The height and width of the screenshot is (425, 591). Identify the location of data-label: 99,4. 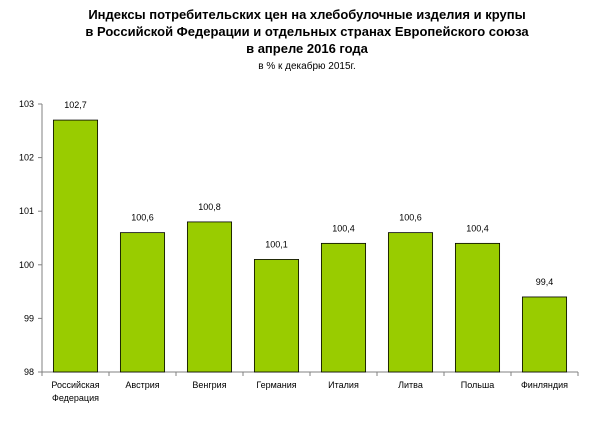
(545, 282).